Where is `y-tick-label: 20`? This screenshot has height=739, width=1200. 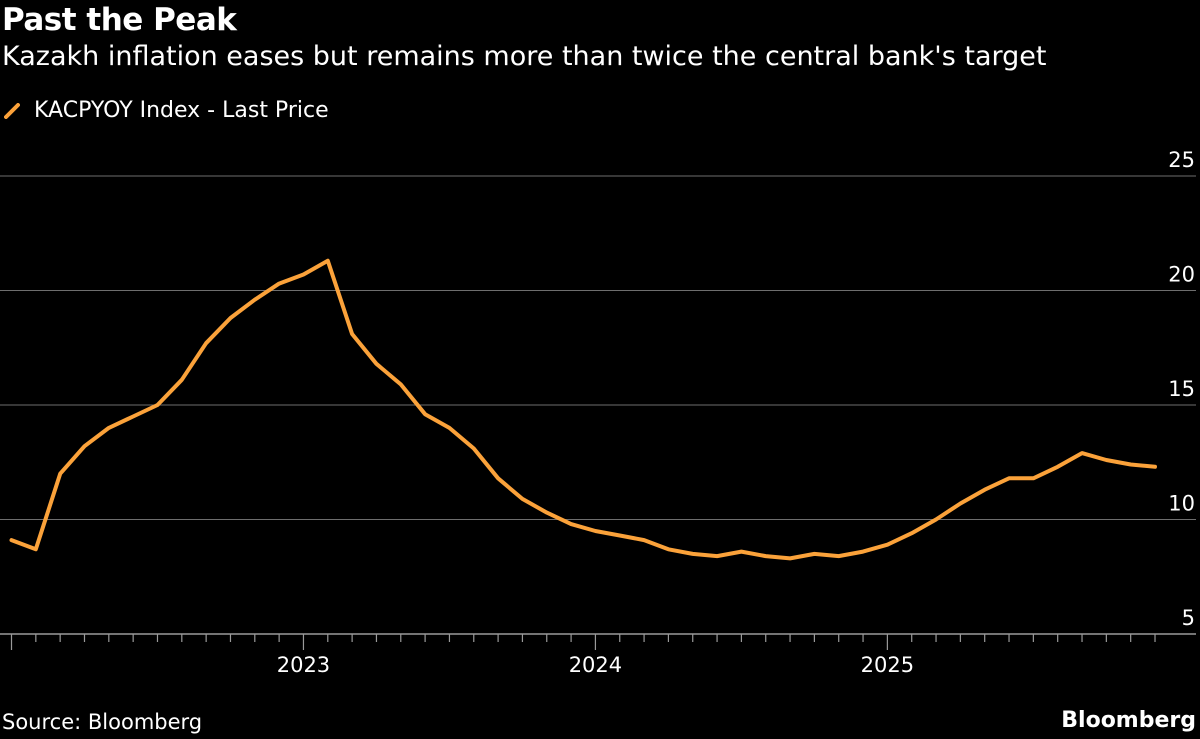 y-tick-label: 20 is located at coordinates (1181, 275).